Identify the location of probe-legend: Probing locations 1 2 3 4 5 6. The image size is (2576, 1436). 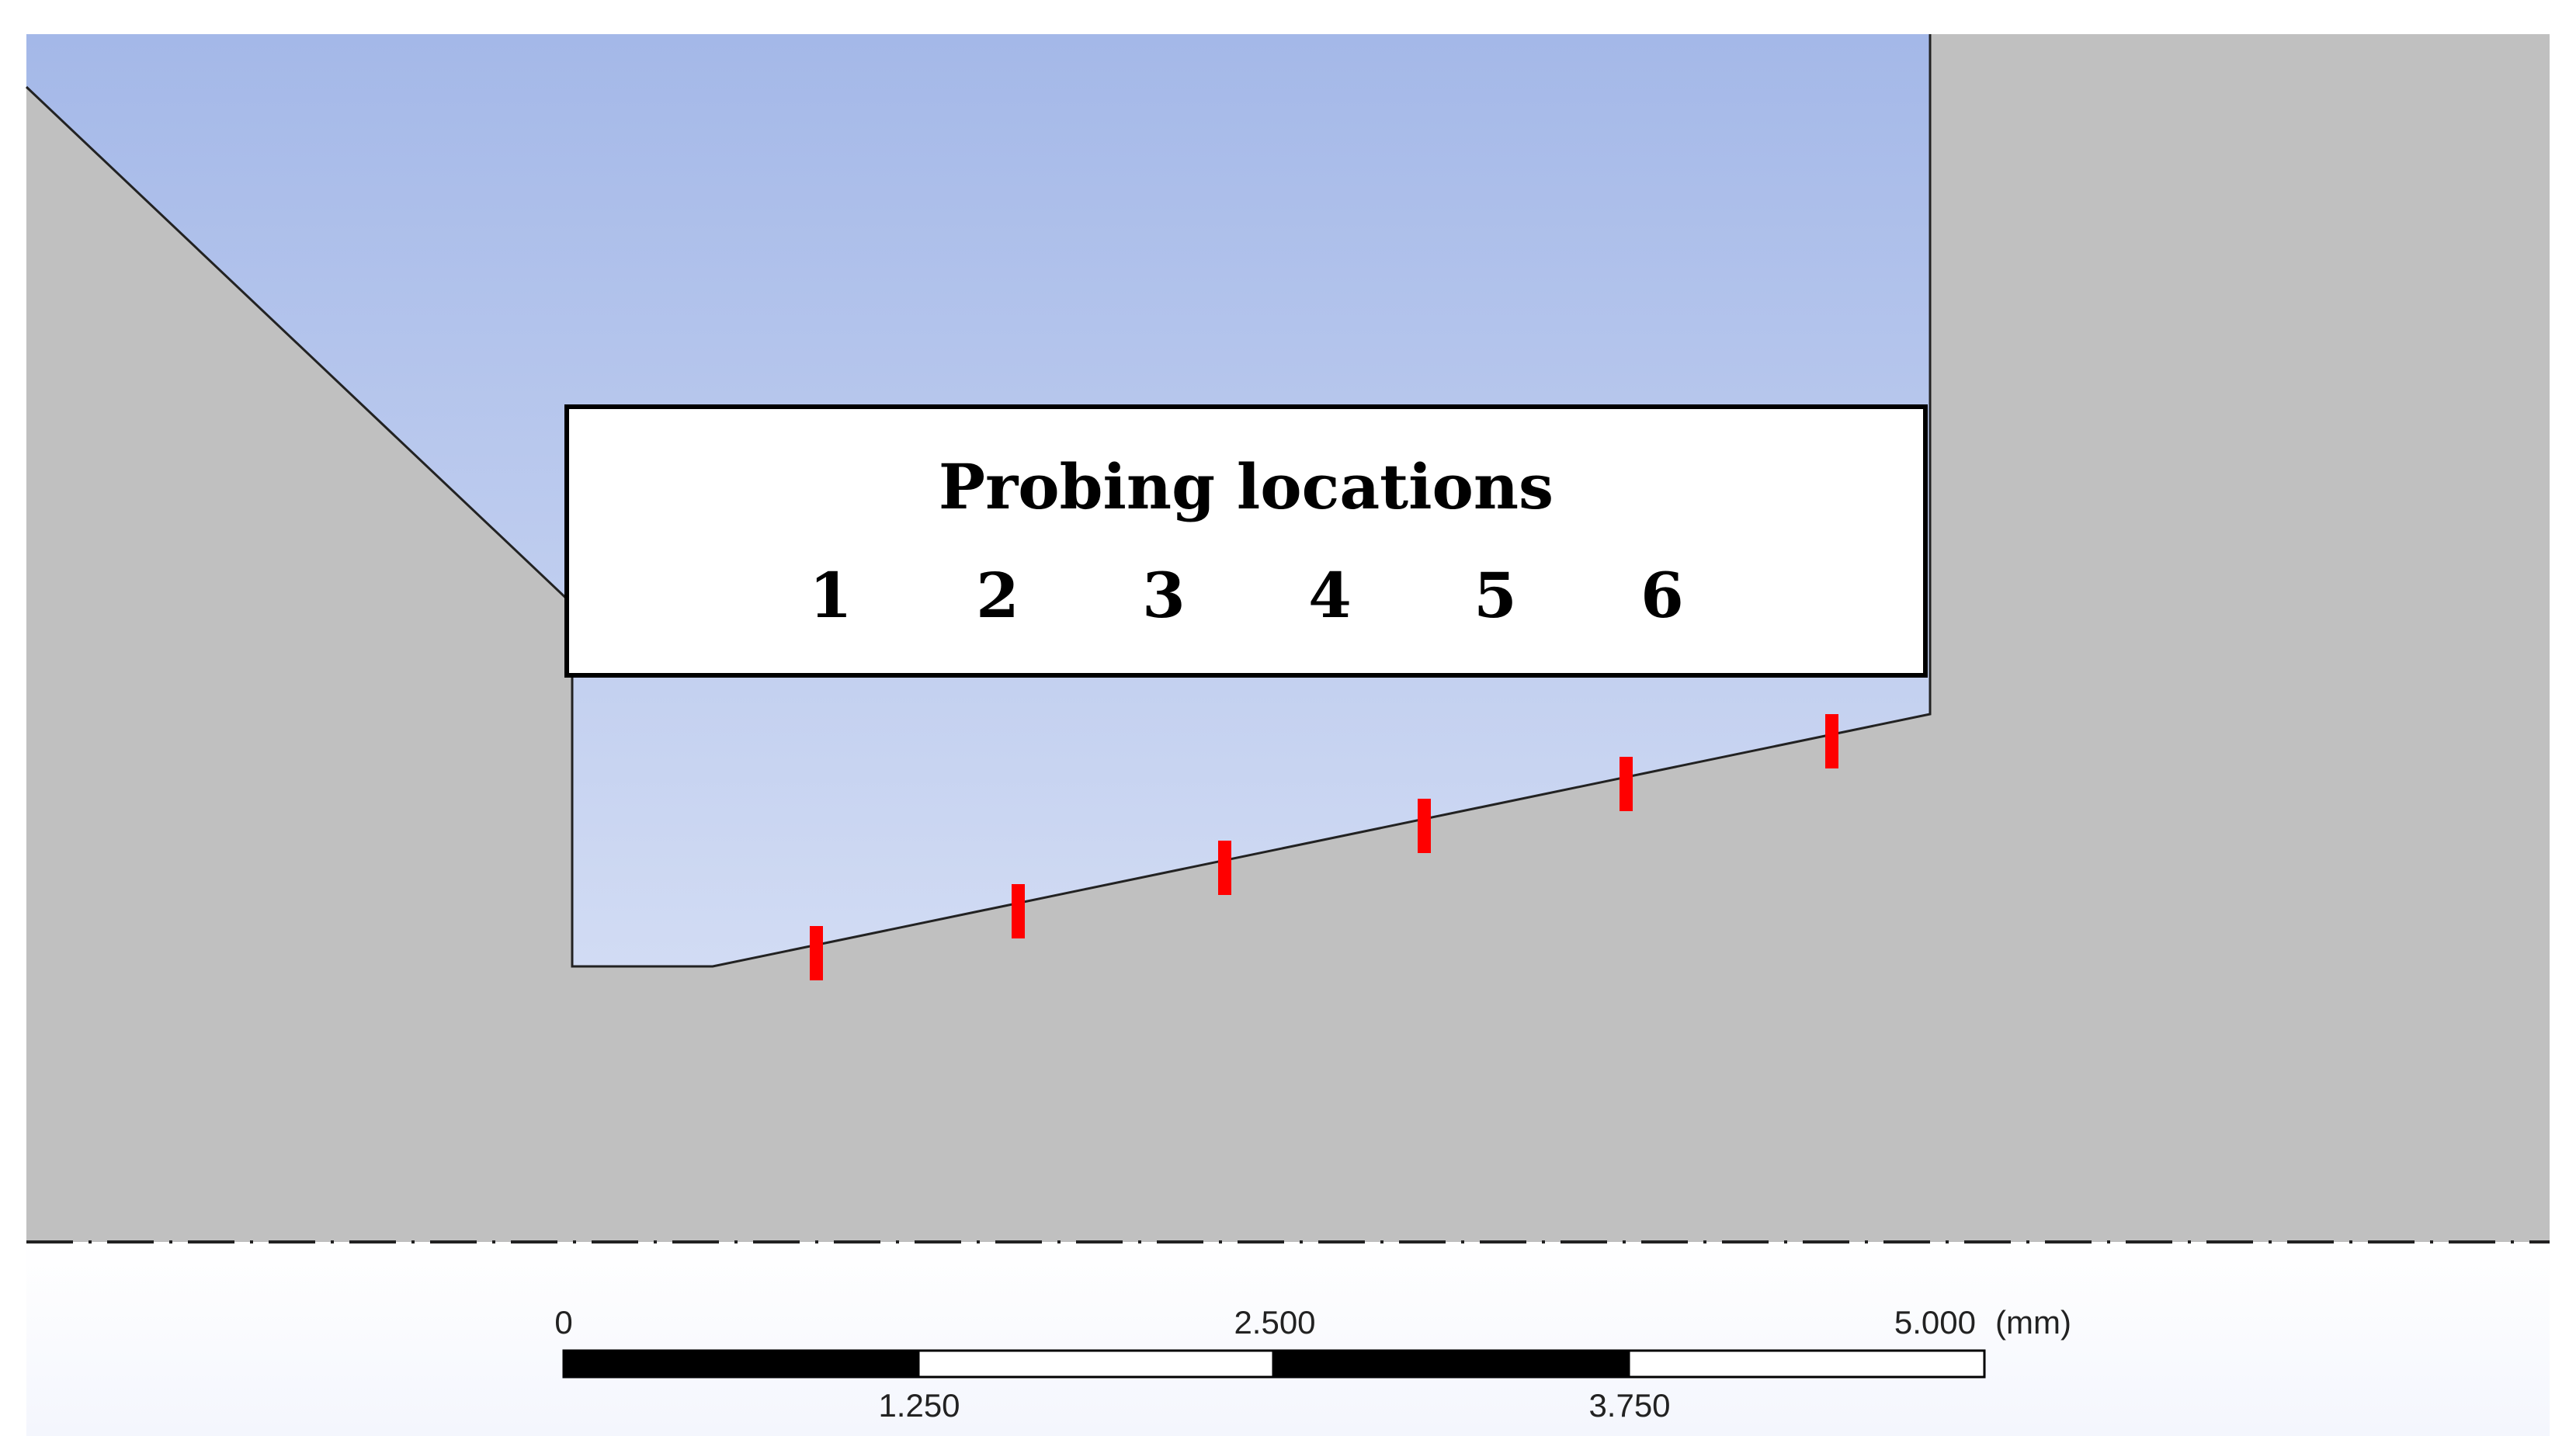
(1246, 541).